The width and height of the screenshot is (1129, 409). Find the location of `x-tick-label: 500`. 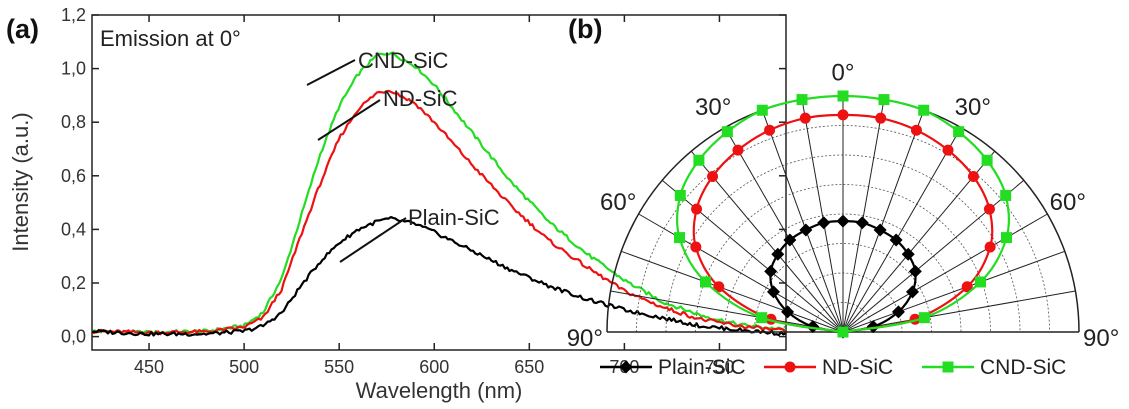

x-tick-label: 500 is located at coordinates (244, 367).